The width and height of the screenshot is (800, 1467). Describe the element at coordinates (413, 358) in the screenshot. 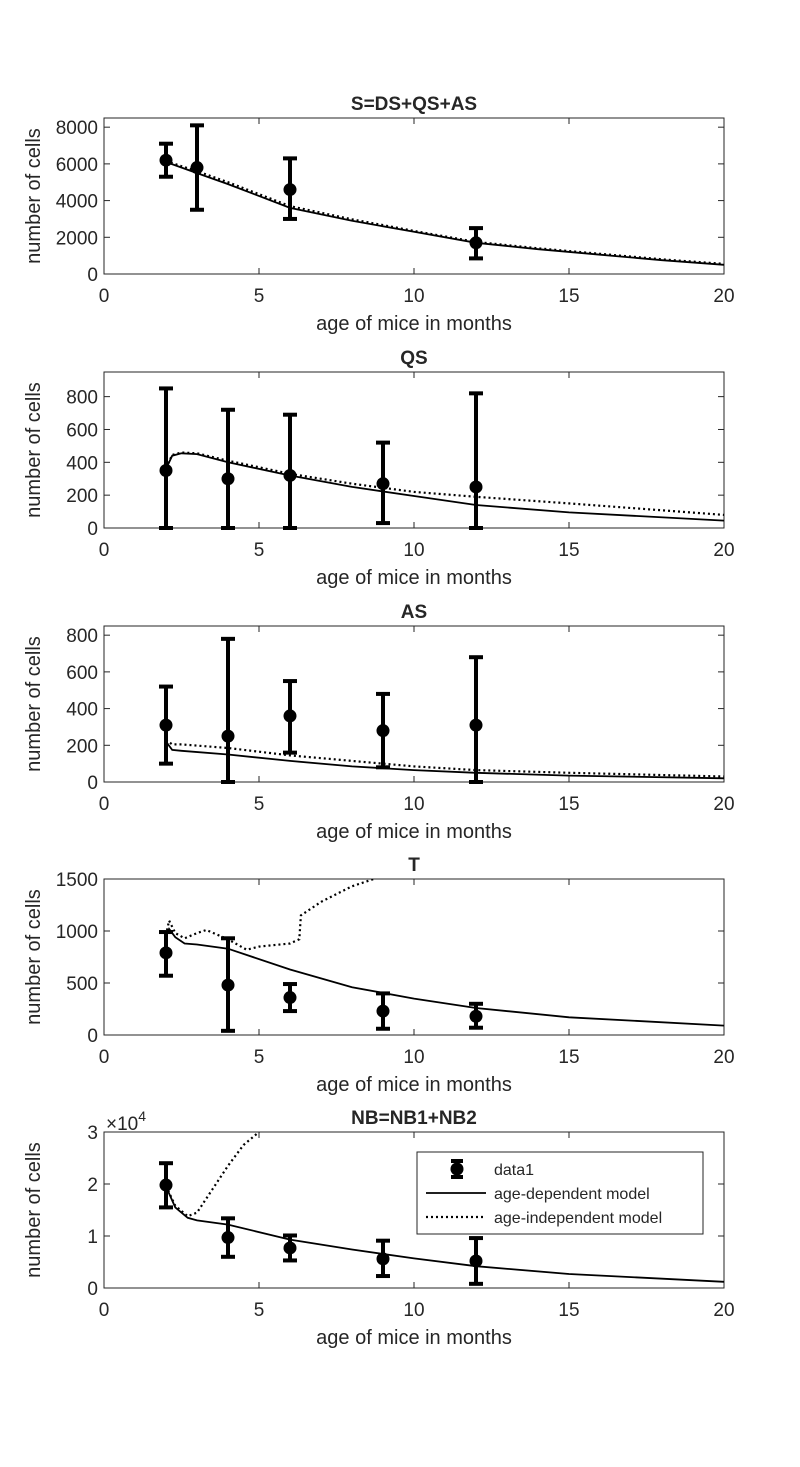

I see `chart-title: QS` at that location.